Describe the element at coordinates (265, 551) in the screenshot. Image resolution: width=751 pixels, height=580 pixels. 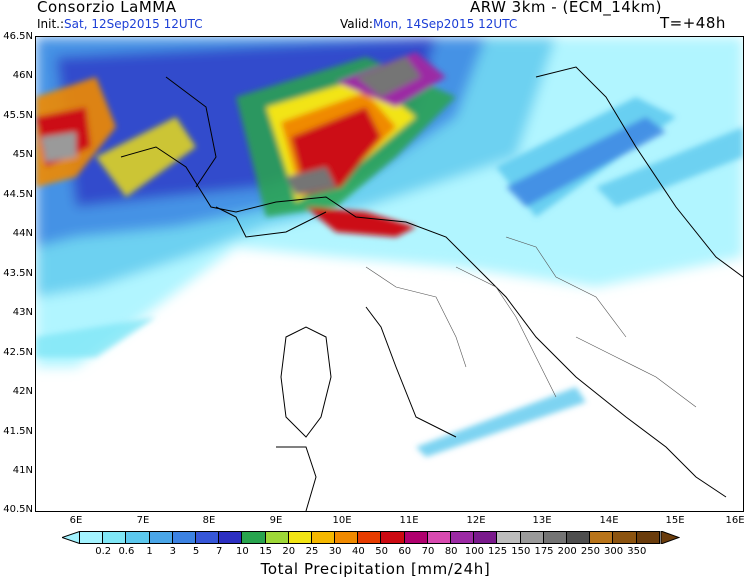
I see `colorbar-label: 15` at that location.